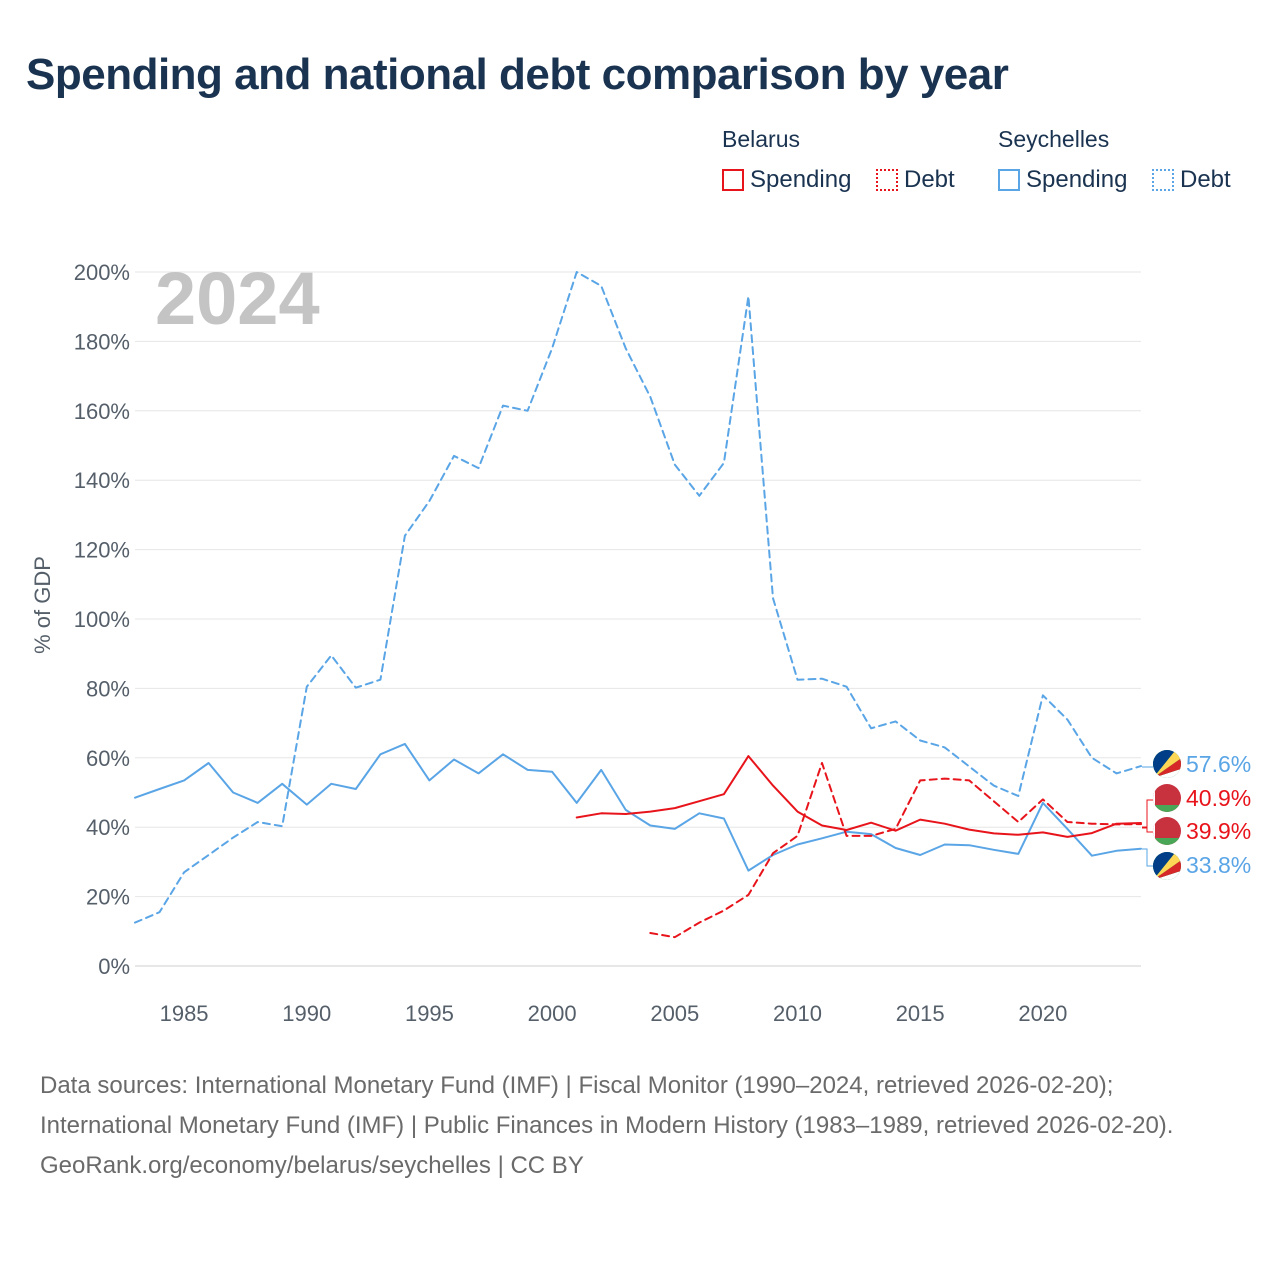 The height and width of the screenshot is (1280, 1280). Describe the element at coordinates (1163, 180) in the screenshot. I see `legend-swatch-seychelles-debt` at that location.